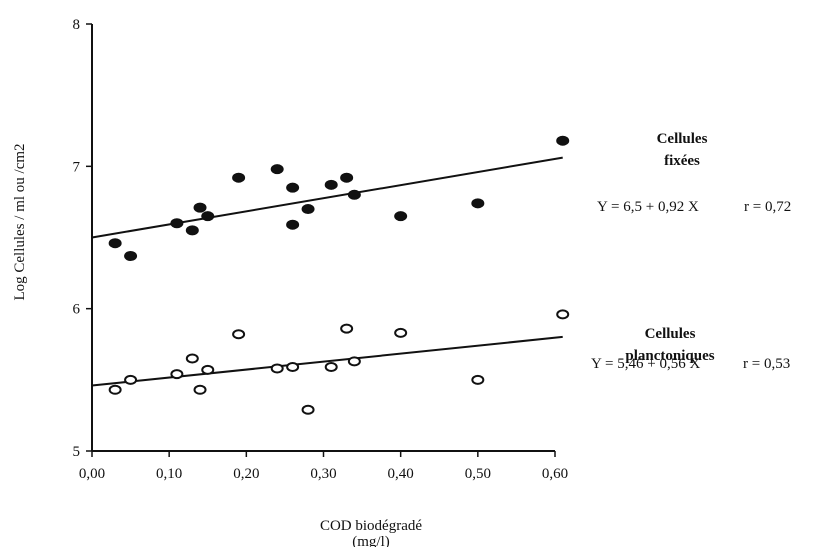 The height and width of the screenshot is (547, 830). Describe the element at coordinates (478, 474) in the screenshot. I see `x-tick-label: 0,50` at that location.